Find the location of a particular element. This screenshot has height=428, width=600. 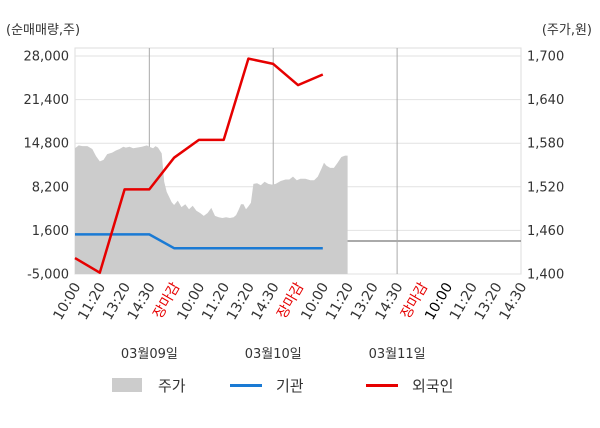

chart-legend: 주가 기관 외국인 is located at coordinates (300, 387).